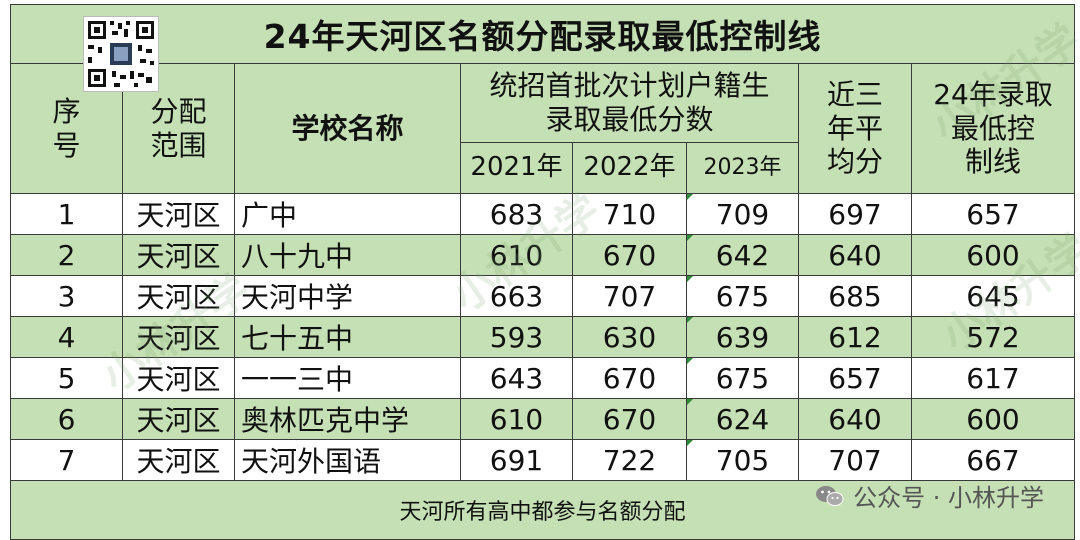 The height and width of the screenshot is (540, 1080). Describe the element at coordinates (629, 337) in the screenshot. I see `cell-y2022: 630` at that location.